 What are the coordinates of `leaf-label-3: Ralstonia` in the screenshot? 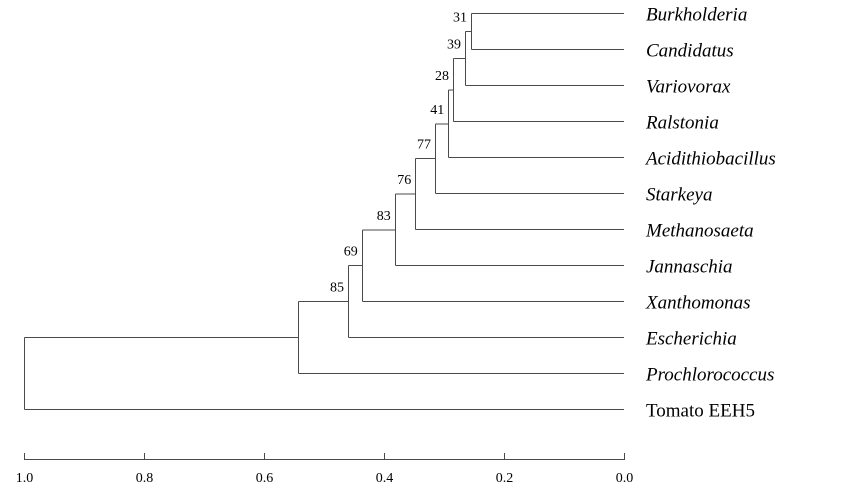 It's located at (682, 123).